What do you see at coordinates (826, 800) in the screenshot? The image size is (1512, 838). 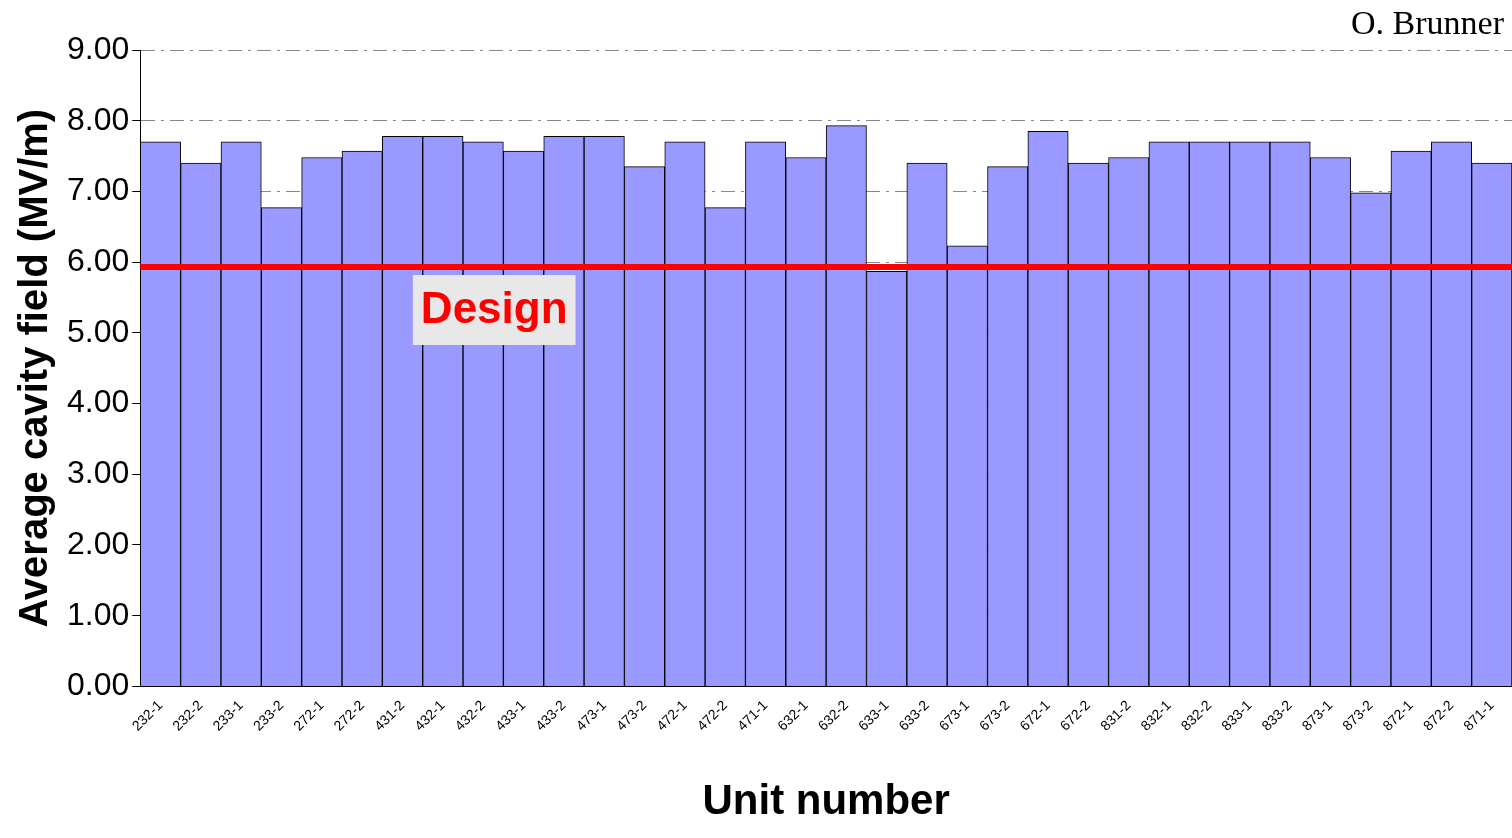 I see `x-axis-title: Unit number` at bounding box center [826, 800].